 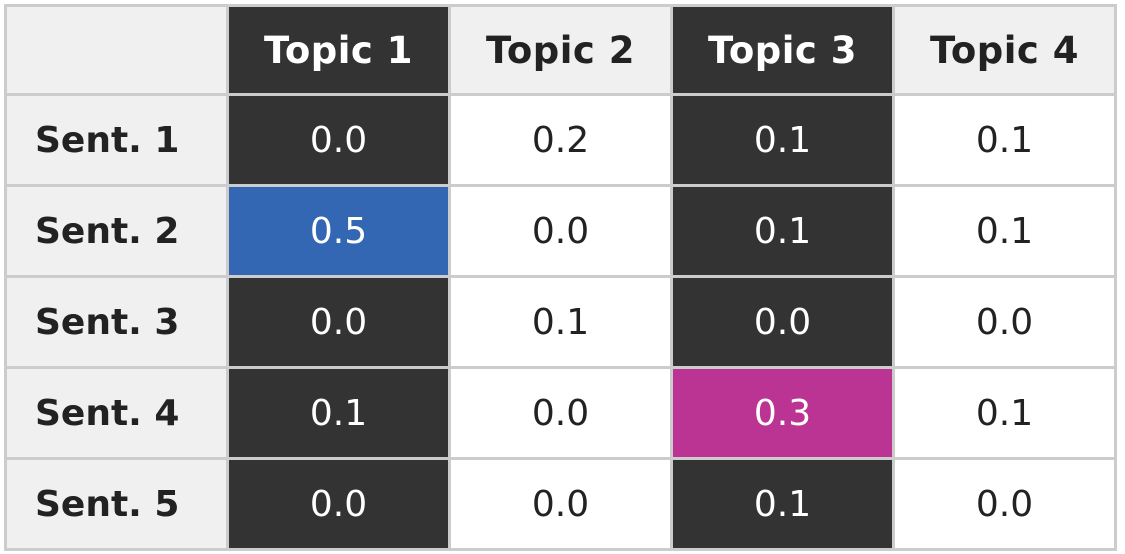 What do you see at coordinates (116, 140) in the screenshot?
I see `row-label-sent-1: Sent. 1` at bounding box center [116, 140].